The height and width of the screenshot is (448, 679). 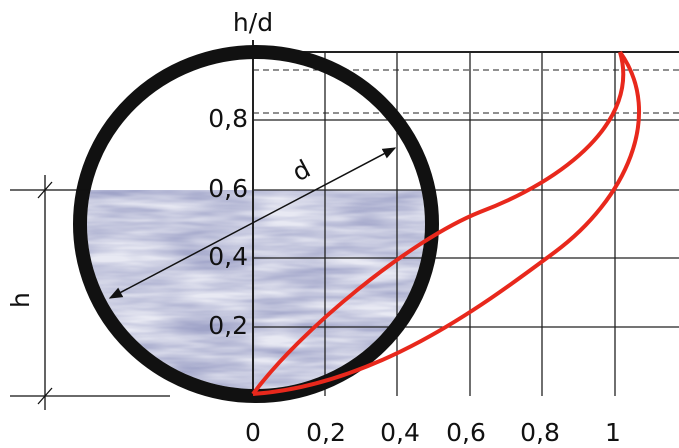 I want to click on diameter-arrow, so click(x=252, y=223).